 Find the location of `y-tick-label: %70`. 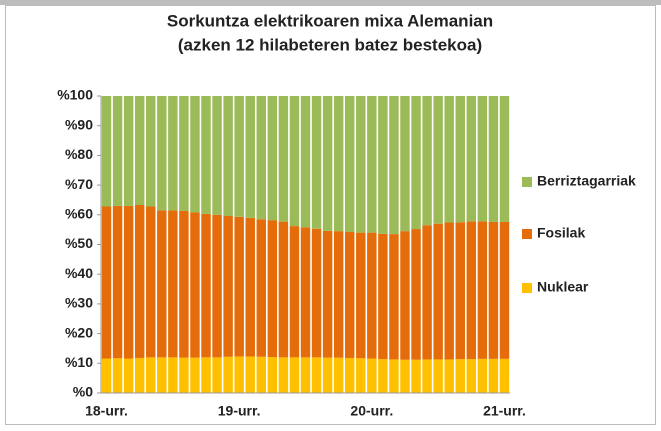

y-tick-label: %70 is located at coordinates (79, 184).